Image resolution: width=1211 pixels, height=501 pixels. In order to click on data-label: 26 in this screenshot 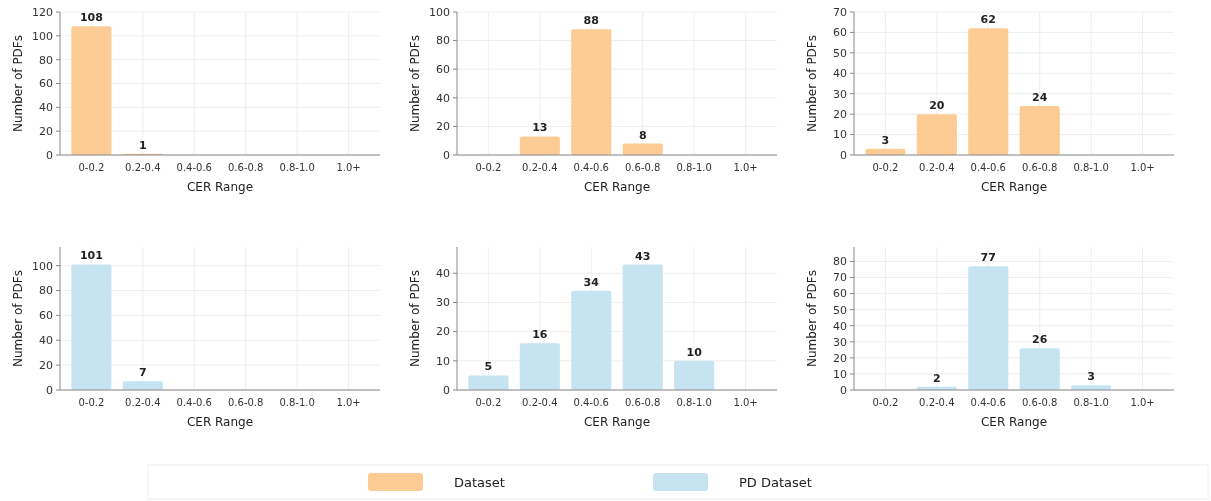, I will do `click(1040, 340)`.